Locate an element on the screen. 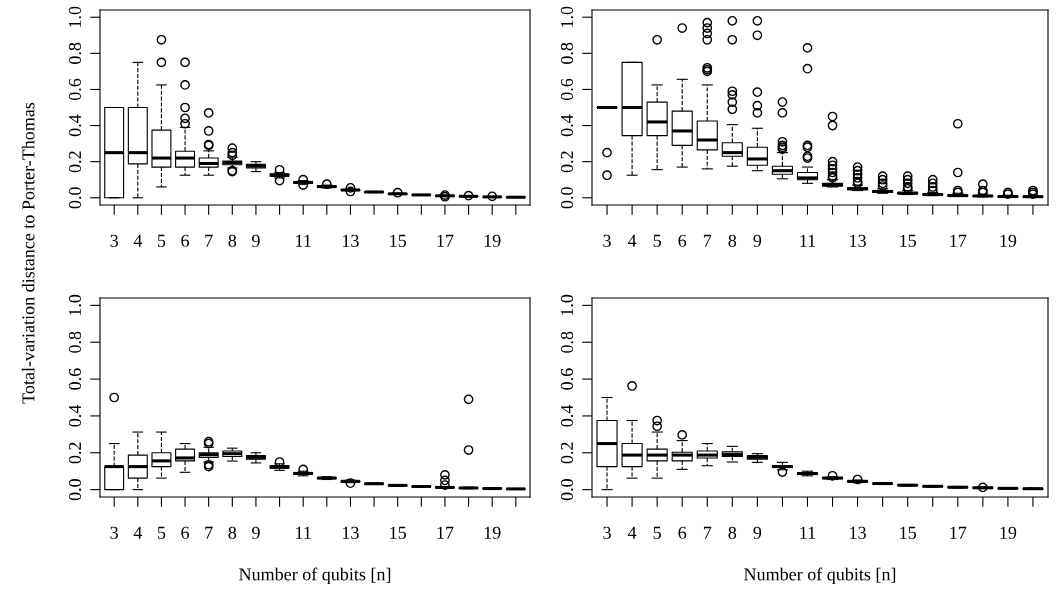  y-axis-title: Total-variation distance to Porter-Thomas is located at coordinates (28, 253).